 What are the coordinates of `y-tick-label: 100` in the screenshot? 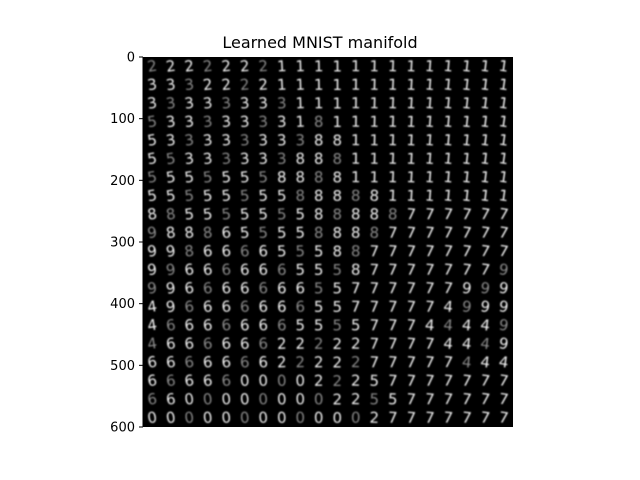 It's located at (122, 119).